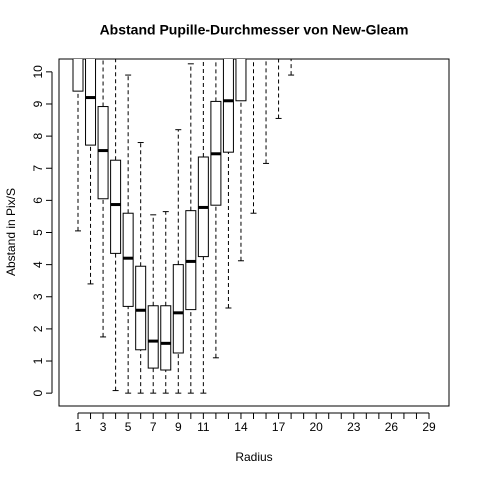  I want to click on y-tick-label: 3, so click(38, 296).